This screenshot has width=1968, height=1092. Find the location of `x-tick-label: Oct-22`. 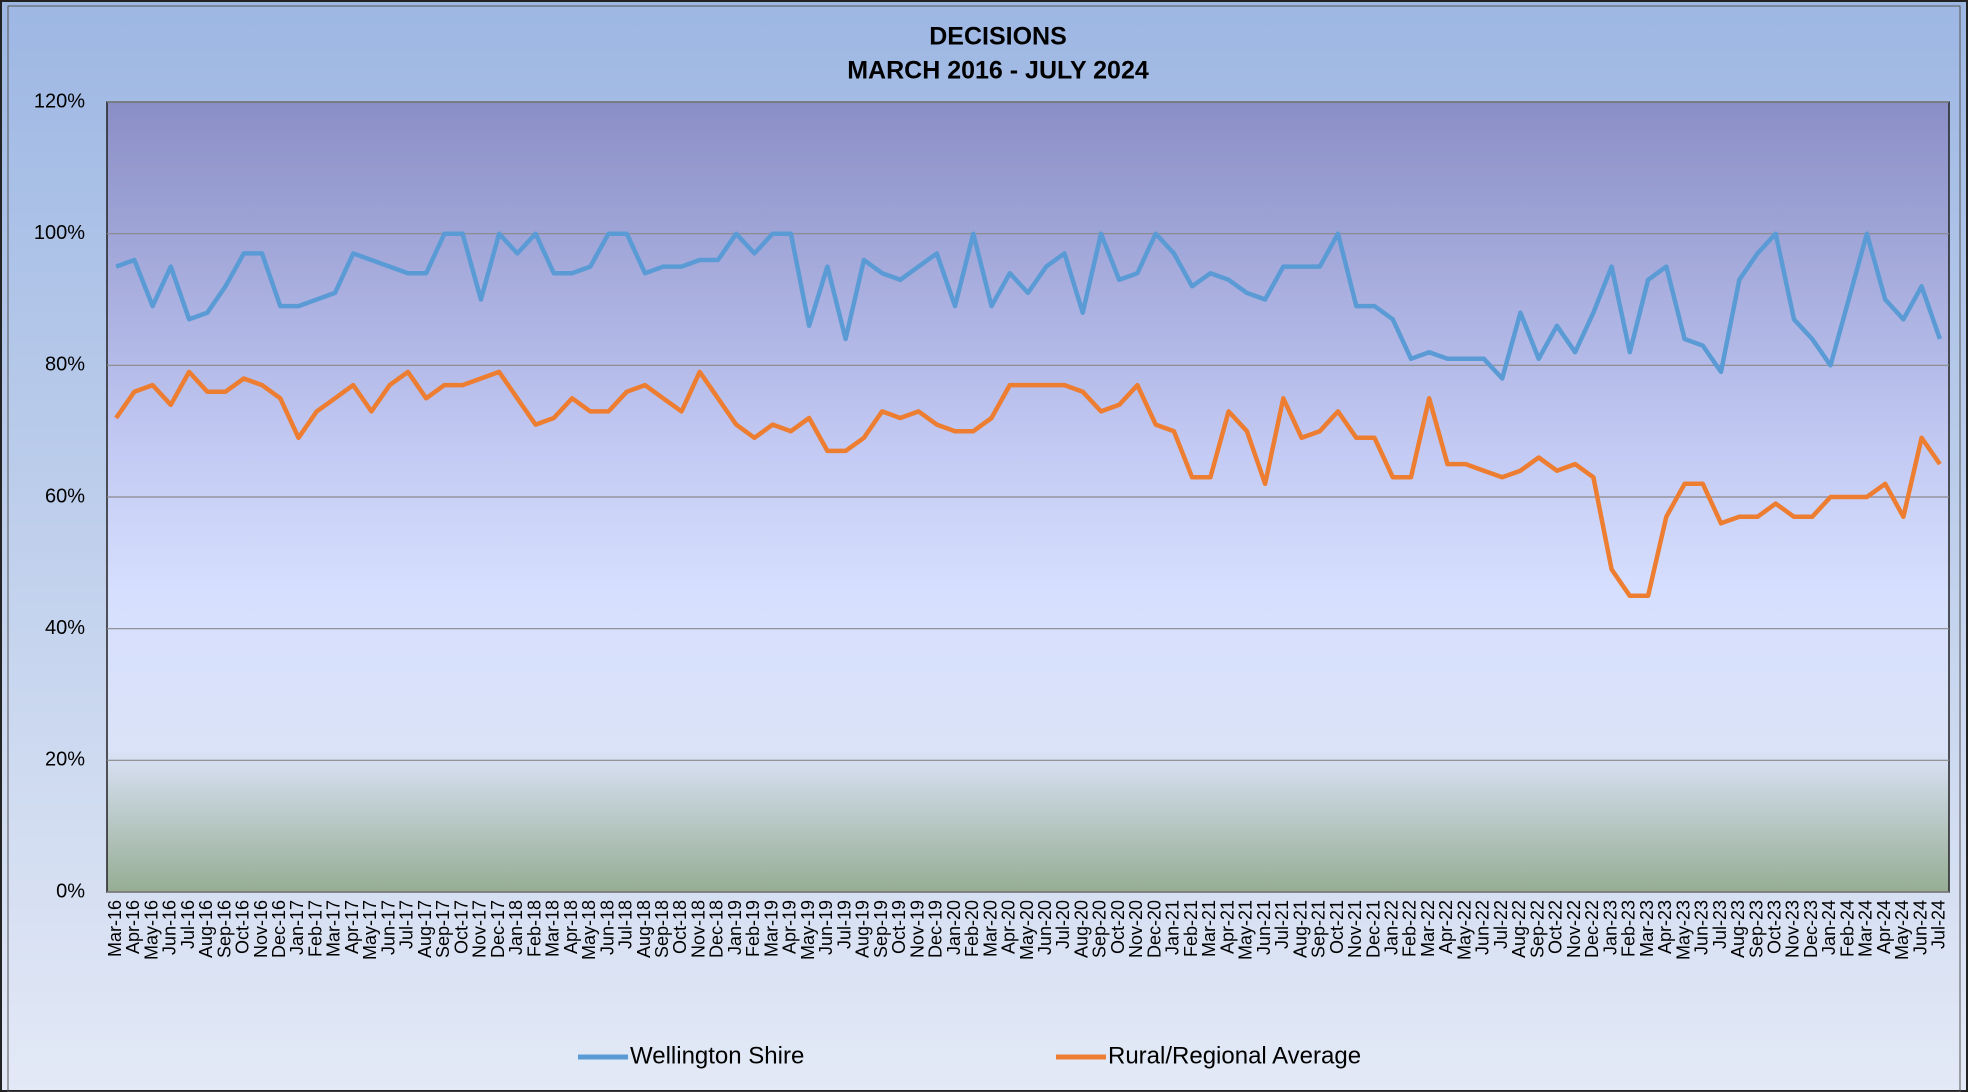

x-tick-label: Oct-22 is located at coordinates (1556, 927).